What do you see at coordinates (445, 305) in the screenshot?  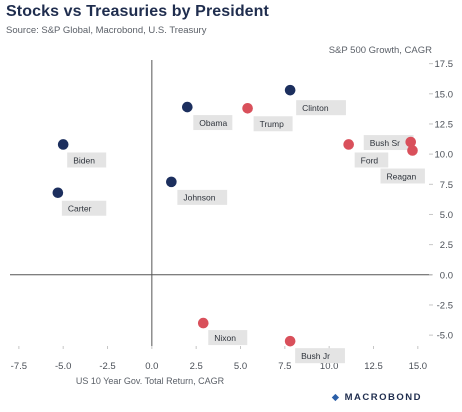 I see `y-tick-label: -2.5` at bounding box center [445, 305].